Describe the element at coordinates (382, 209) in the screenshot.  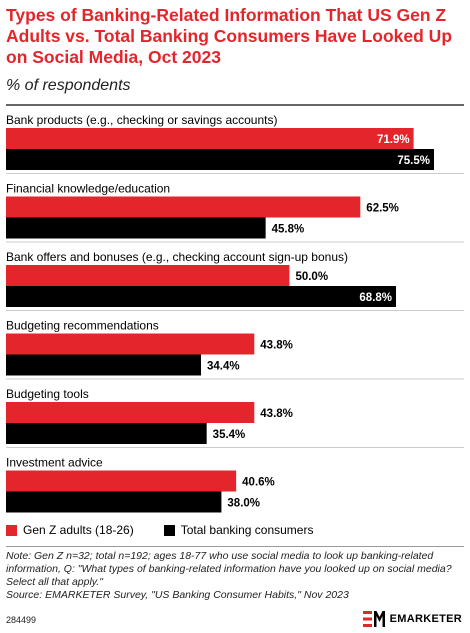
I see `data-label: 62.5%` at that location.